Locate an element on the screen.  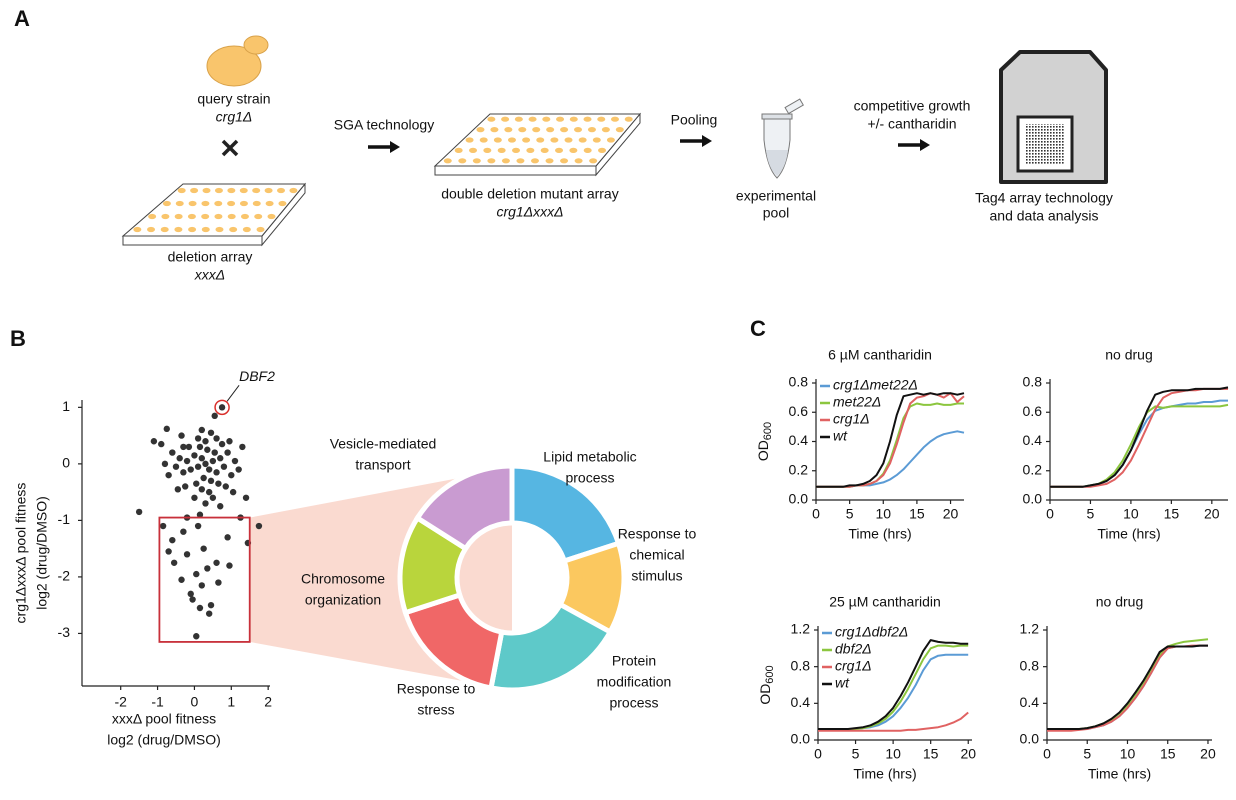
legend-label: crg1Δdbf2Δ is located at coordinates (871, 632).